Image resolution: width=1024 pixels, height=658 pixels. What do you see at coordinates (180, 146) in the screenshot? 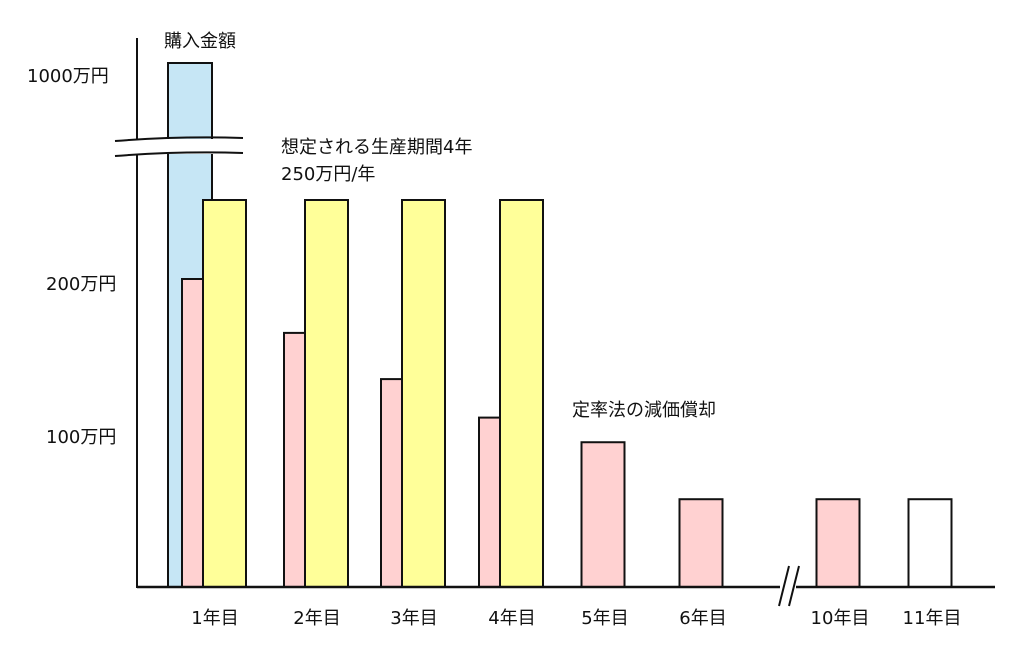
I see `y-axis-break-gap` at bounding box center [180, 146].